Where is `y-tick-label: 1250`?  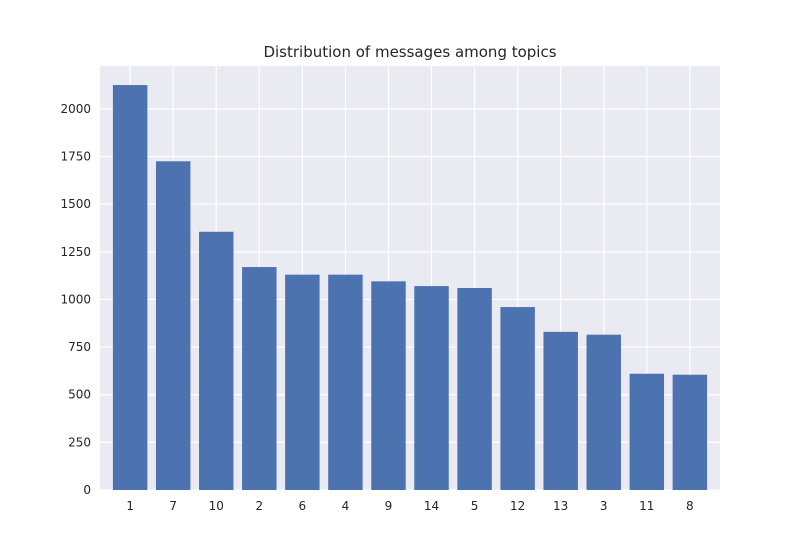 y-tick-label: 1250 is located at coordinates (75, 252).